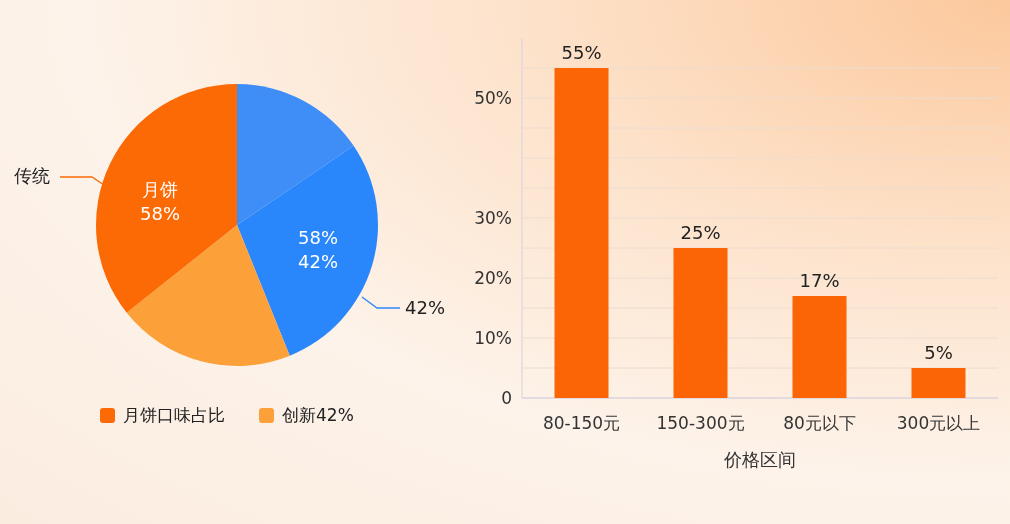 This screenshot has width=1010, height=524. What do you see at coordinates (493, 338) in the screenshot?
I see `y-tick-label: 10%` at bounding box center [493, 338].